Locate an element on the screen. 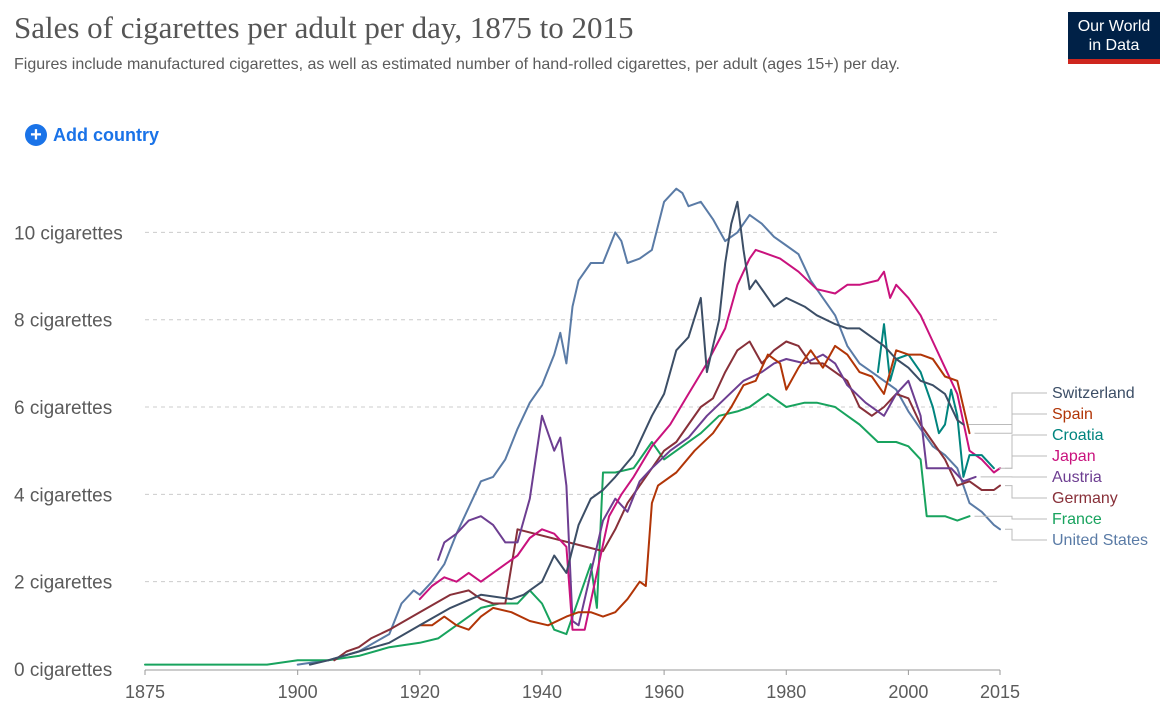 The image size is (1175, 721). x-tick-label: 1960 is located at coordinates (664, 692).